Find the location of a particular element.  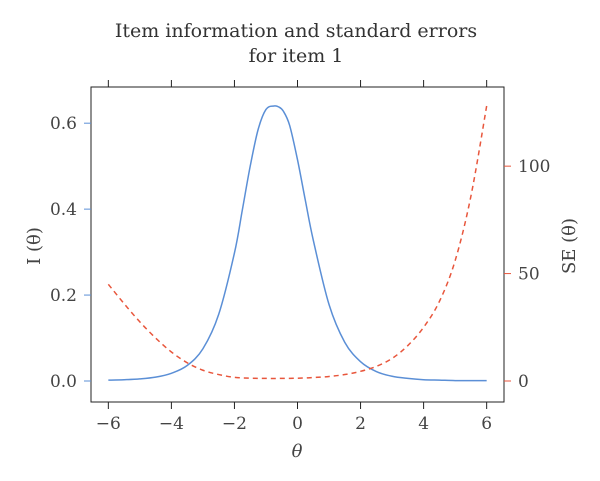

y-right-tick-label: 50 is located at coordinates (529, 275).